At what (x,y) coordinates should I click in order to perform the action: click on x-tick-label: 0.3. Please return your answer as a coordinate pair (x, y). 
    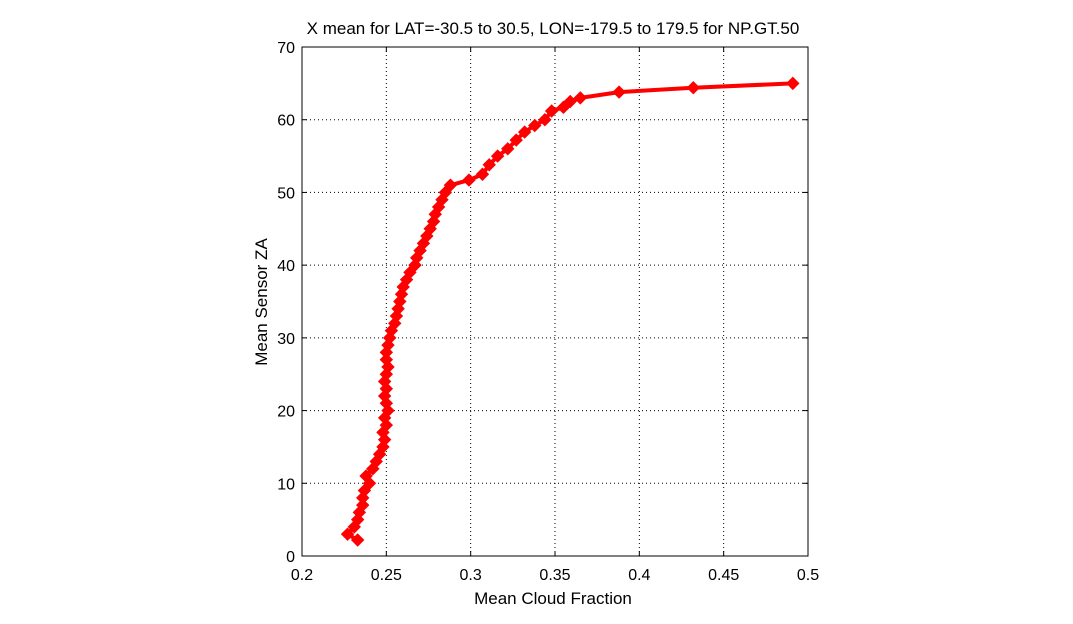
    Looking at the image, I should click on (471, 575).